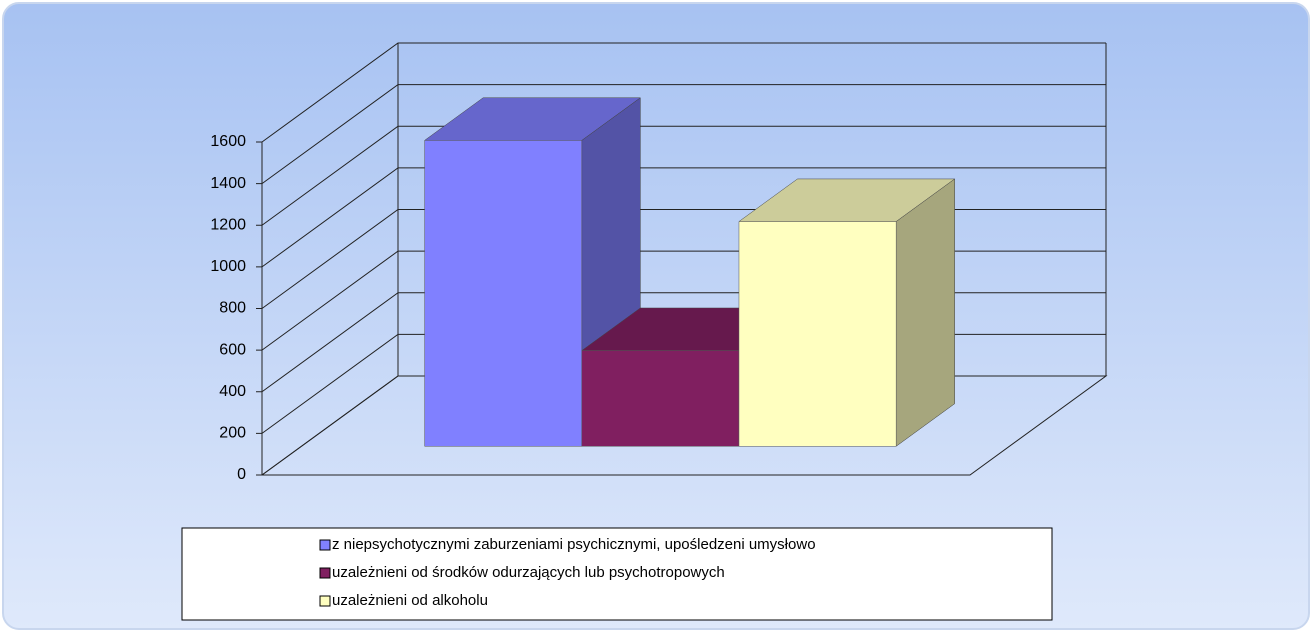 This screenshot has width=1314, height=637. I want to click on y-tick-label: 0, so click(241, 474).